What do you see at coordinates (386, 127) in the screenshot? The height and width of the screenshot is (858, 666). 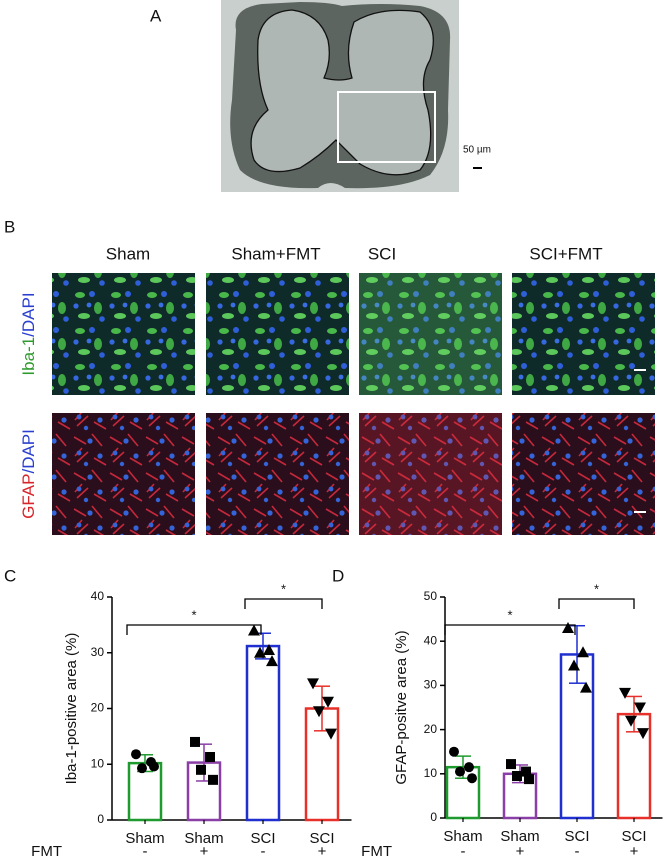 I see `zoom-box` at bounding box center [386, 127].